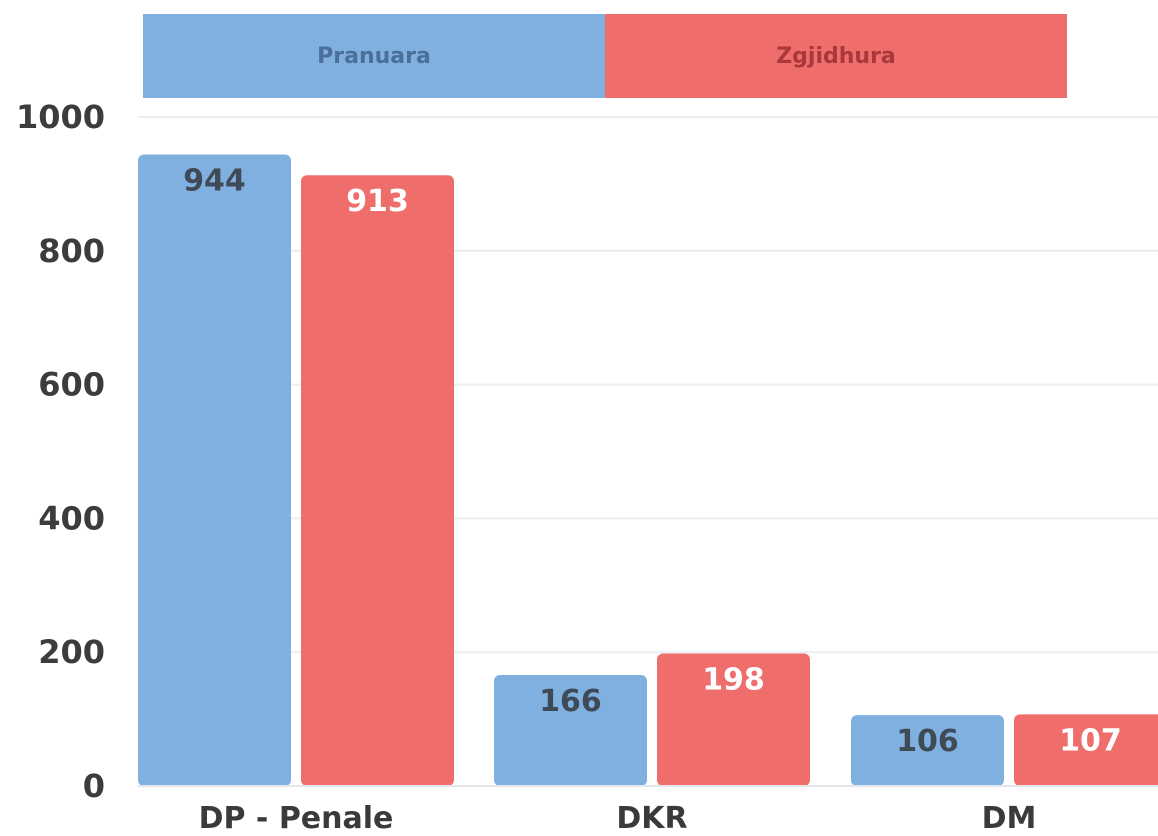 The height and width of the screenshot is (836, 1158). What do you see at coordinates (374, 56) in the screenshot?
I see `legend-item-pranuara: Pranuara` at bounding box center [374, 56].